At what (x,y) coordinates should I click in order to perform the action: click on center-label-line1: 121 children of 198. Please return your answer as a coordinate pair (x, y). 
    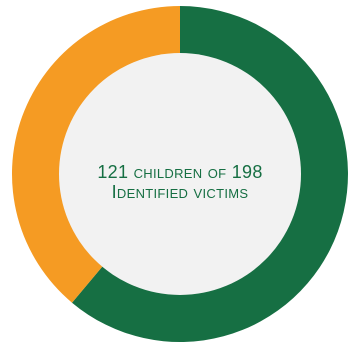
    Looking at the image, I should click on (179, 172).